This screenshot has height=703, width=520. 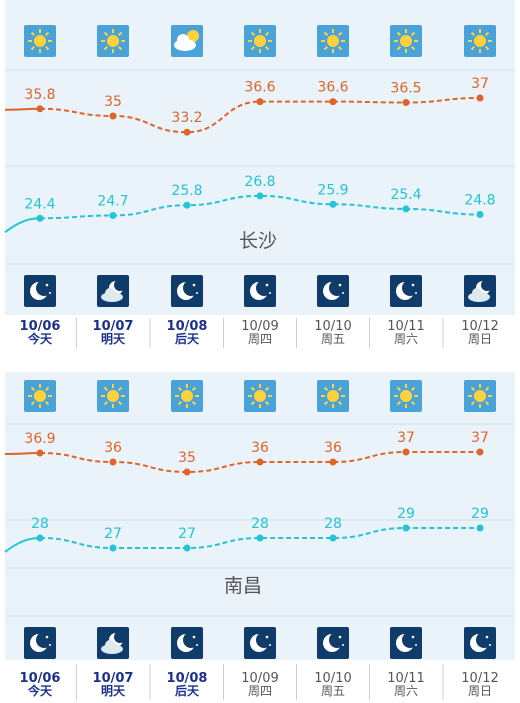 I want to click on high-temp-label: 35, so click(x=113, y=102).